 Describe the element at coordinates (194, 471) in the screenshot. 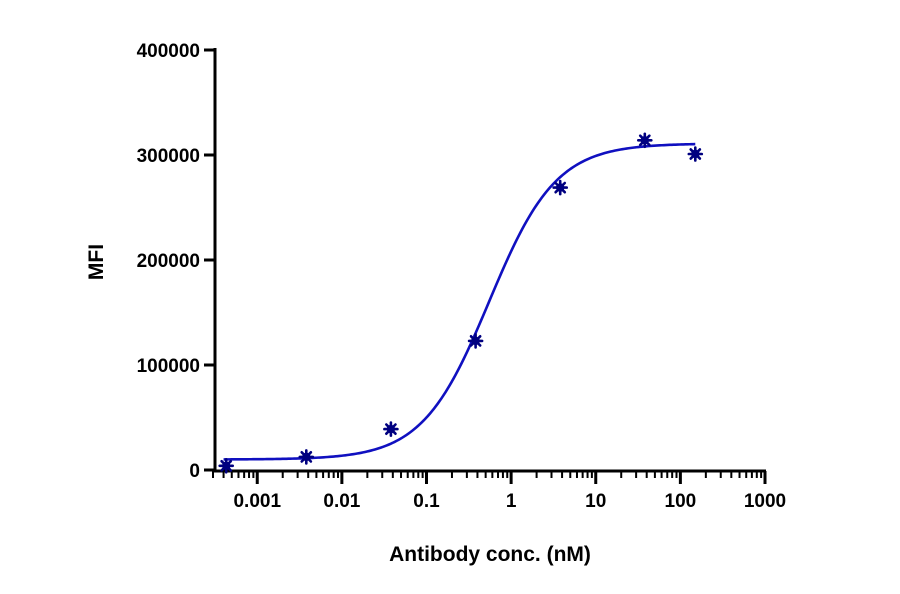

I see `y-tick-label: 0` at that location.